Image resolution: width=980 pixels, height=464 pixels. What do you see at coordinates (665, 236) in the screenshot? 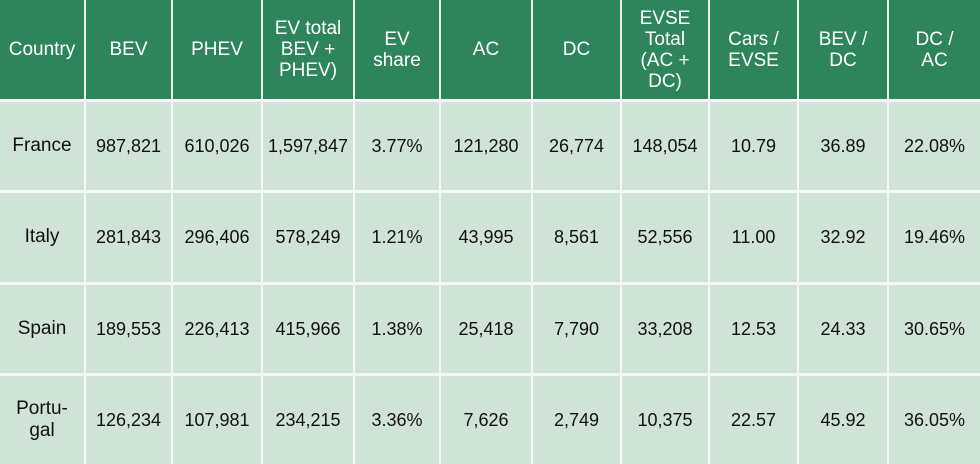
I see `evse-total-cell: 52,556` at bounding box center [665, 236].